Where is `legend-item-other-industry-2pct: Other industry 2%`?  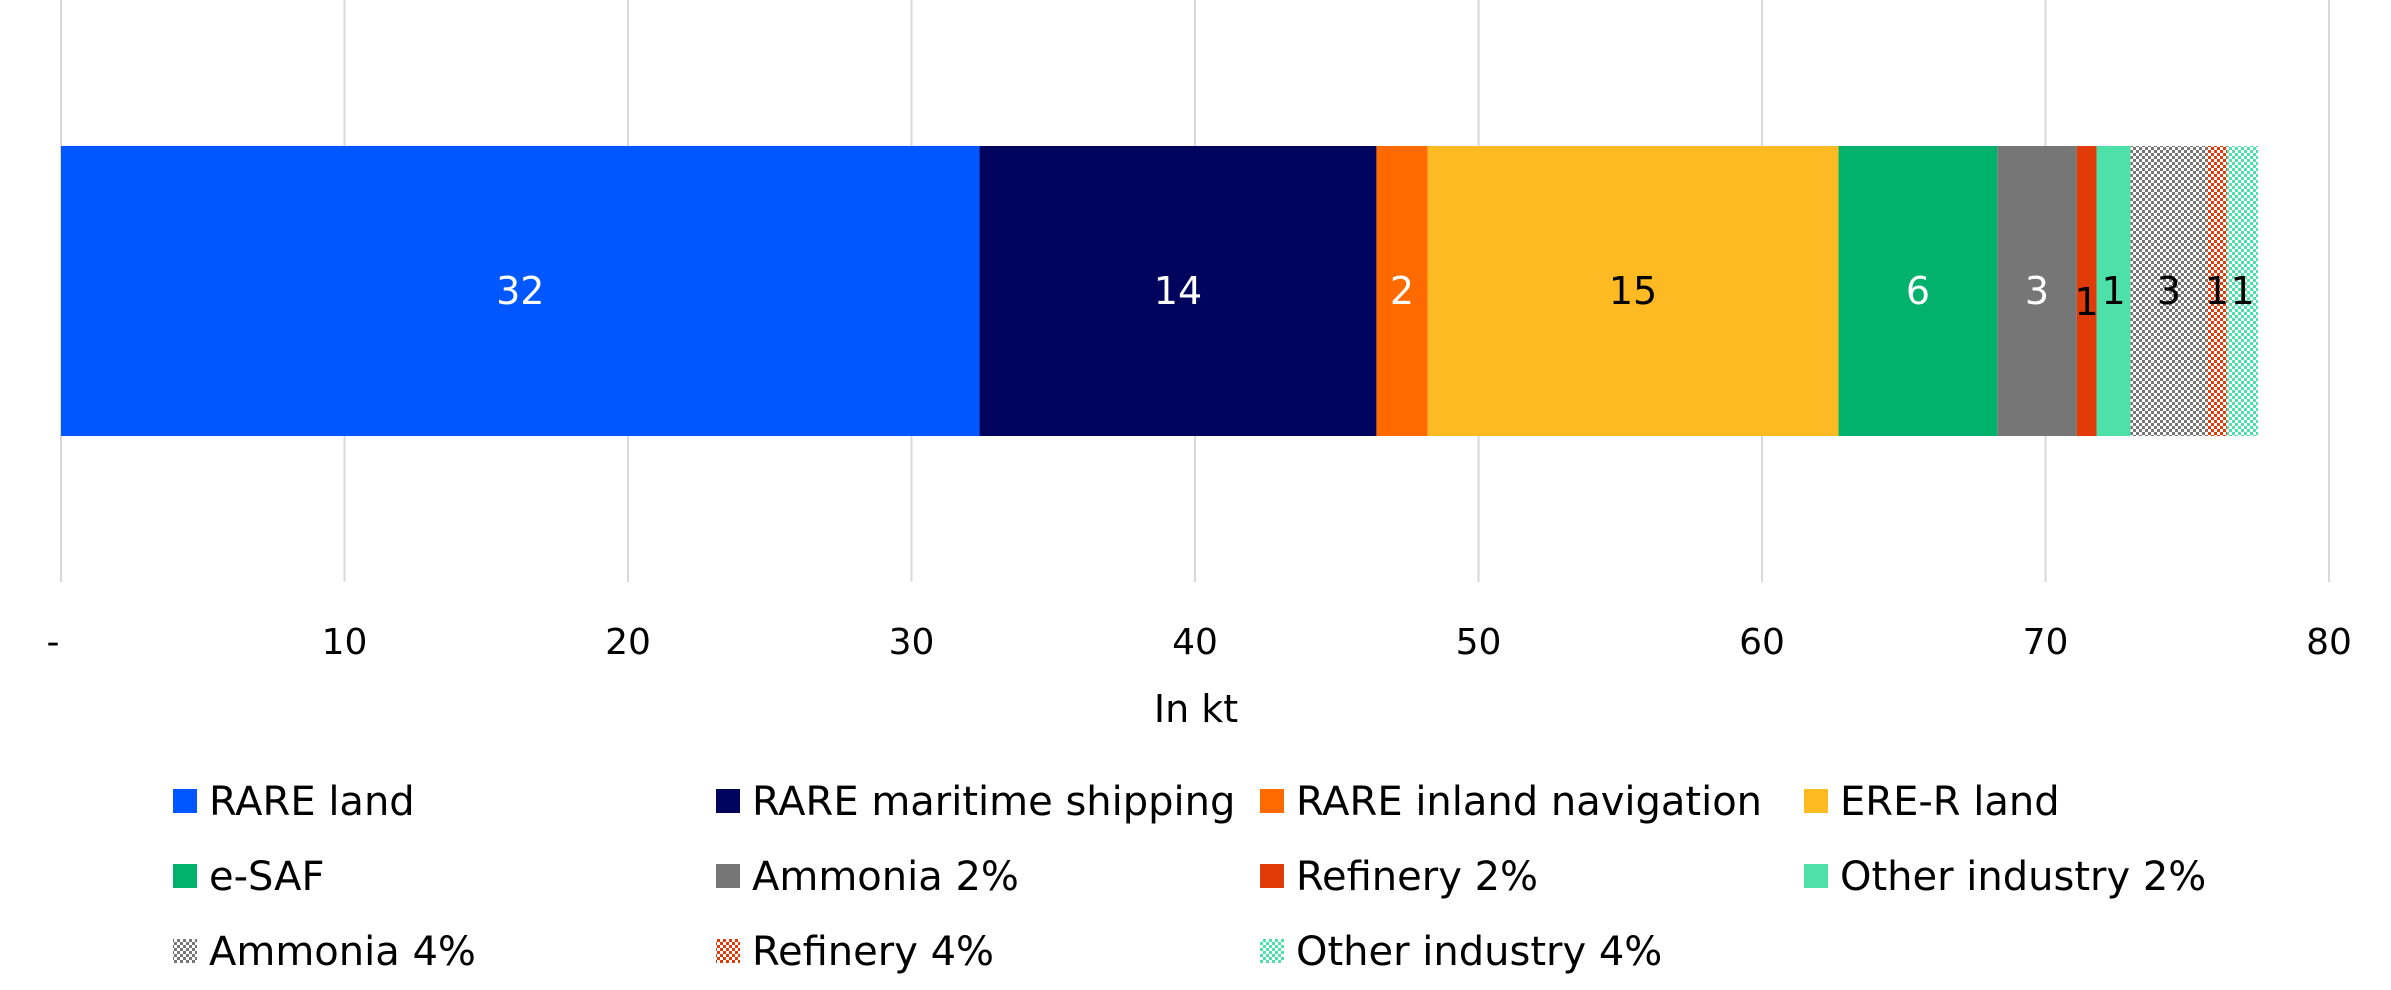
legend-item-other-industry-2pct: Other industry 2% is located at coordinates (2005, 877).